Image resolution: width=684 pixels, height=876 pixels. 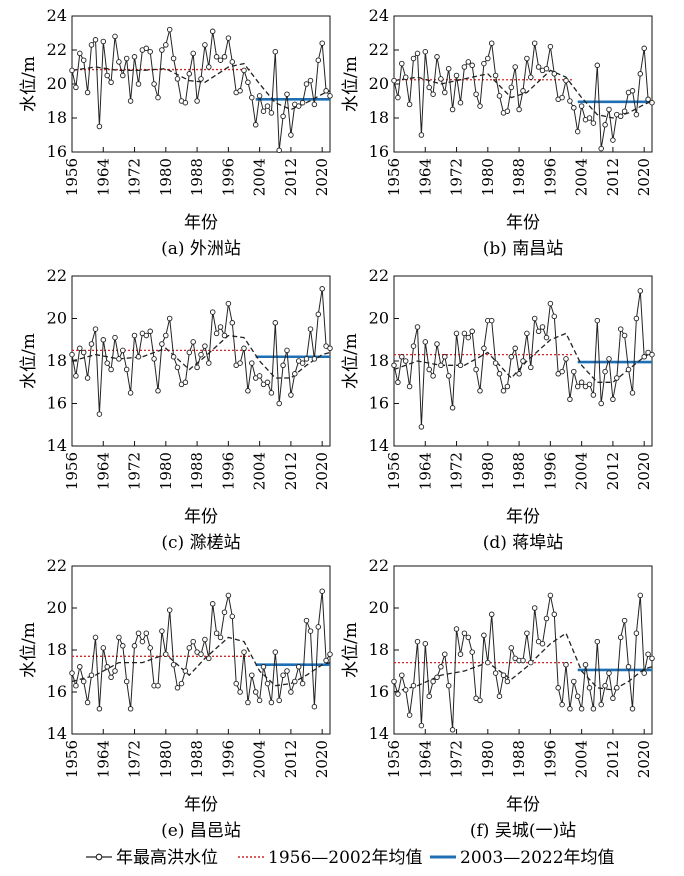 I want to click on x-tick-label: 1964, so click(x=425, y=471).